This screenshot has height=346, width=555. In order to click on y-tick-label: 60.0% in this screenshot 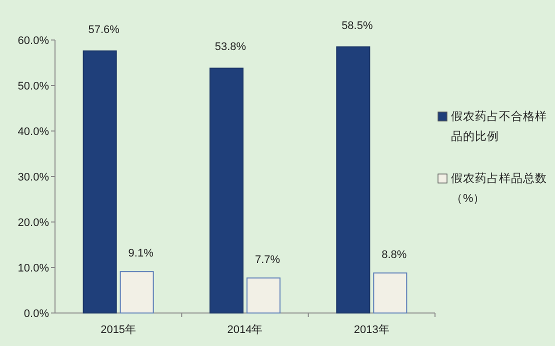, I will do `click(34, 41)`.